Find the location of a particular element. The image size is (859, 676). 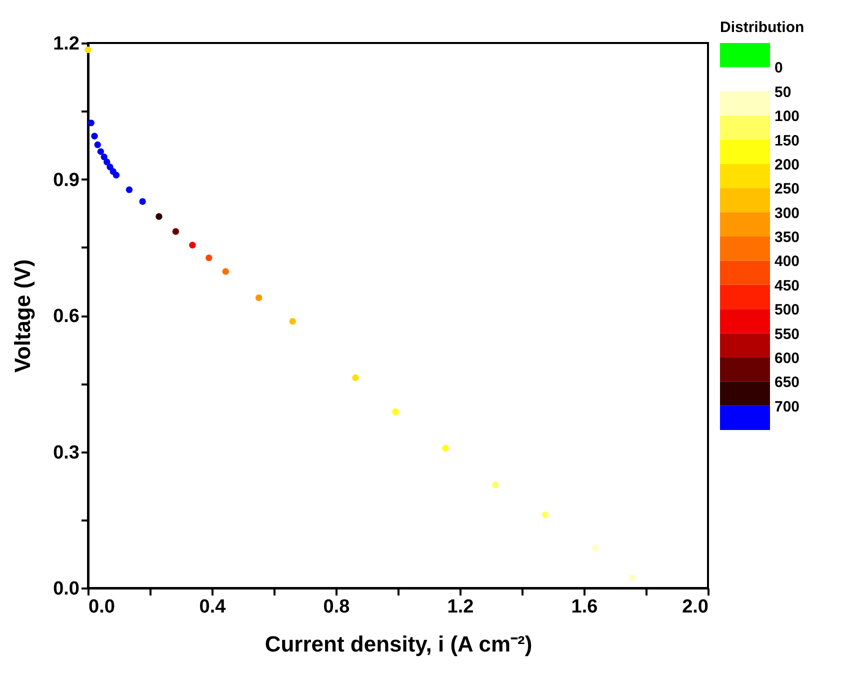

y-tick-label: 0.3 is located at coordinates (66, 453).